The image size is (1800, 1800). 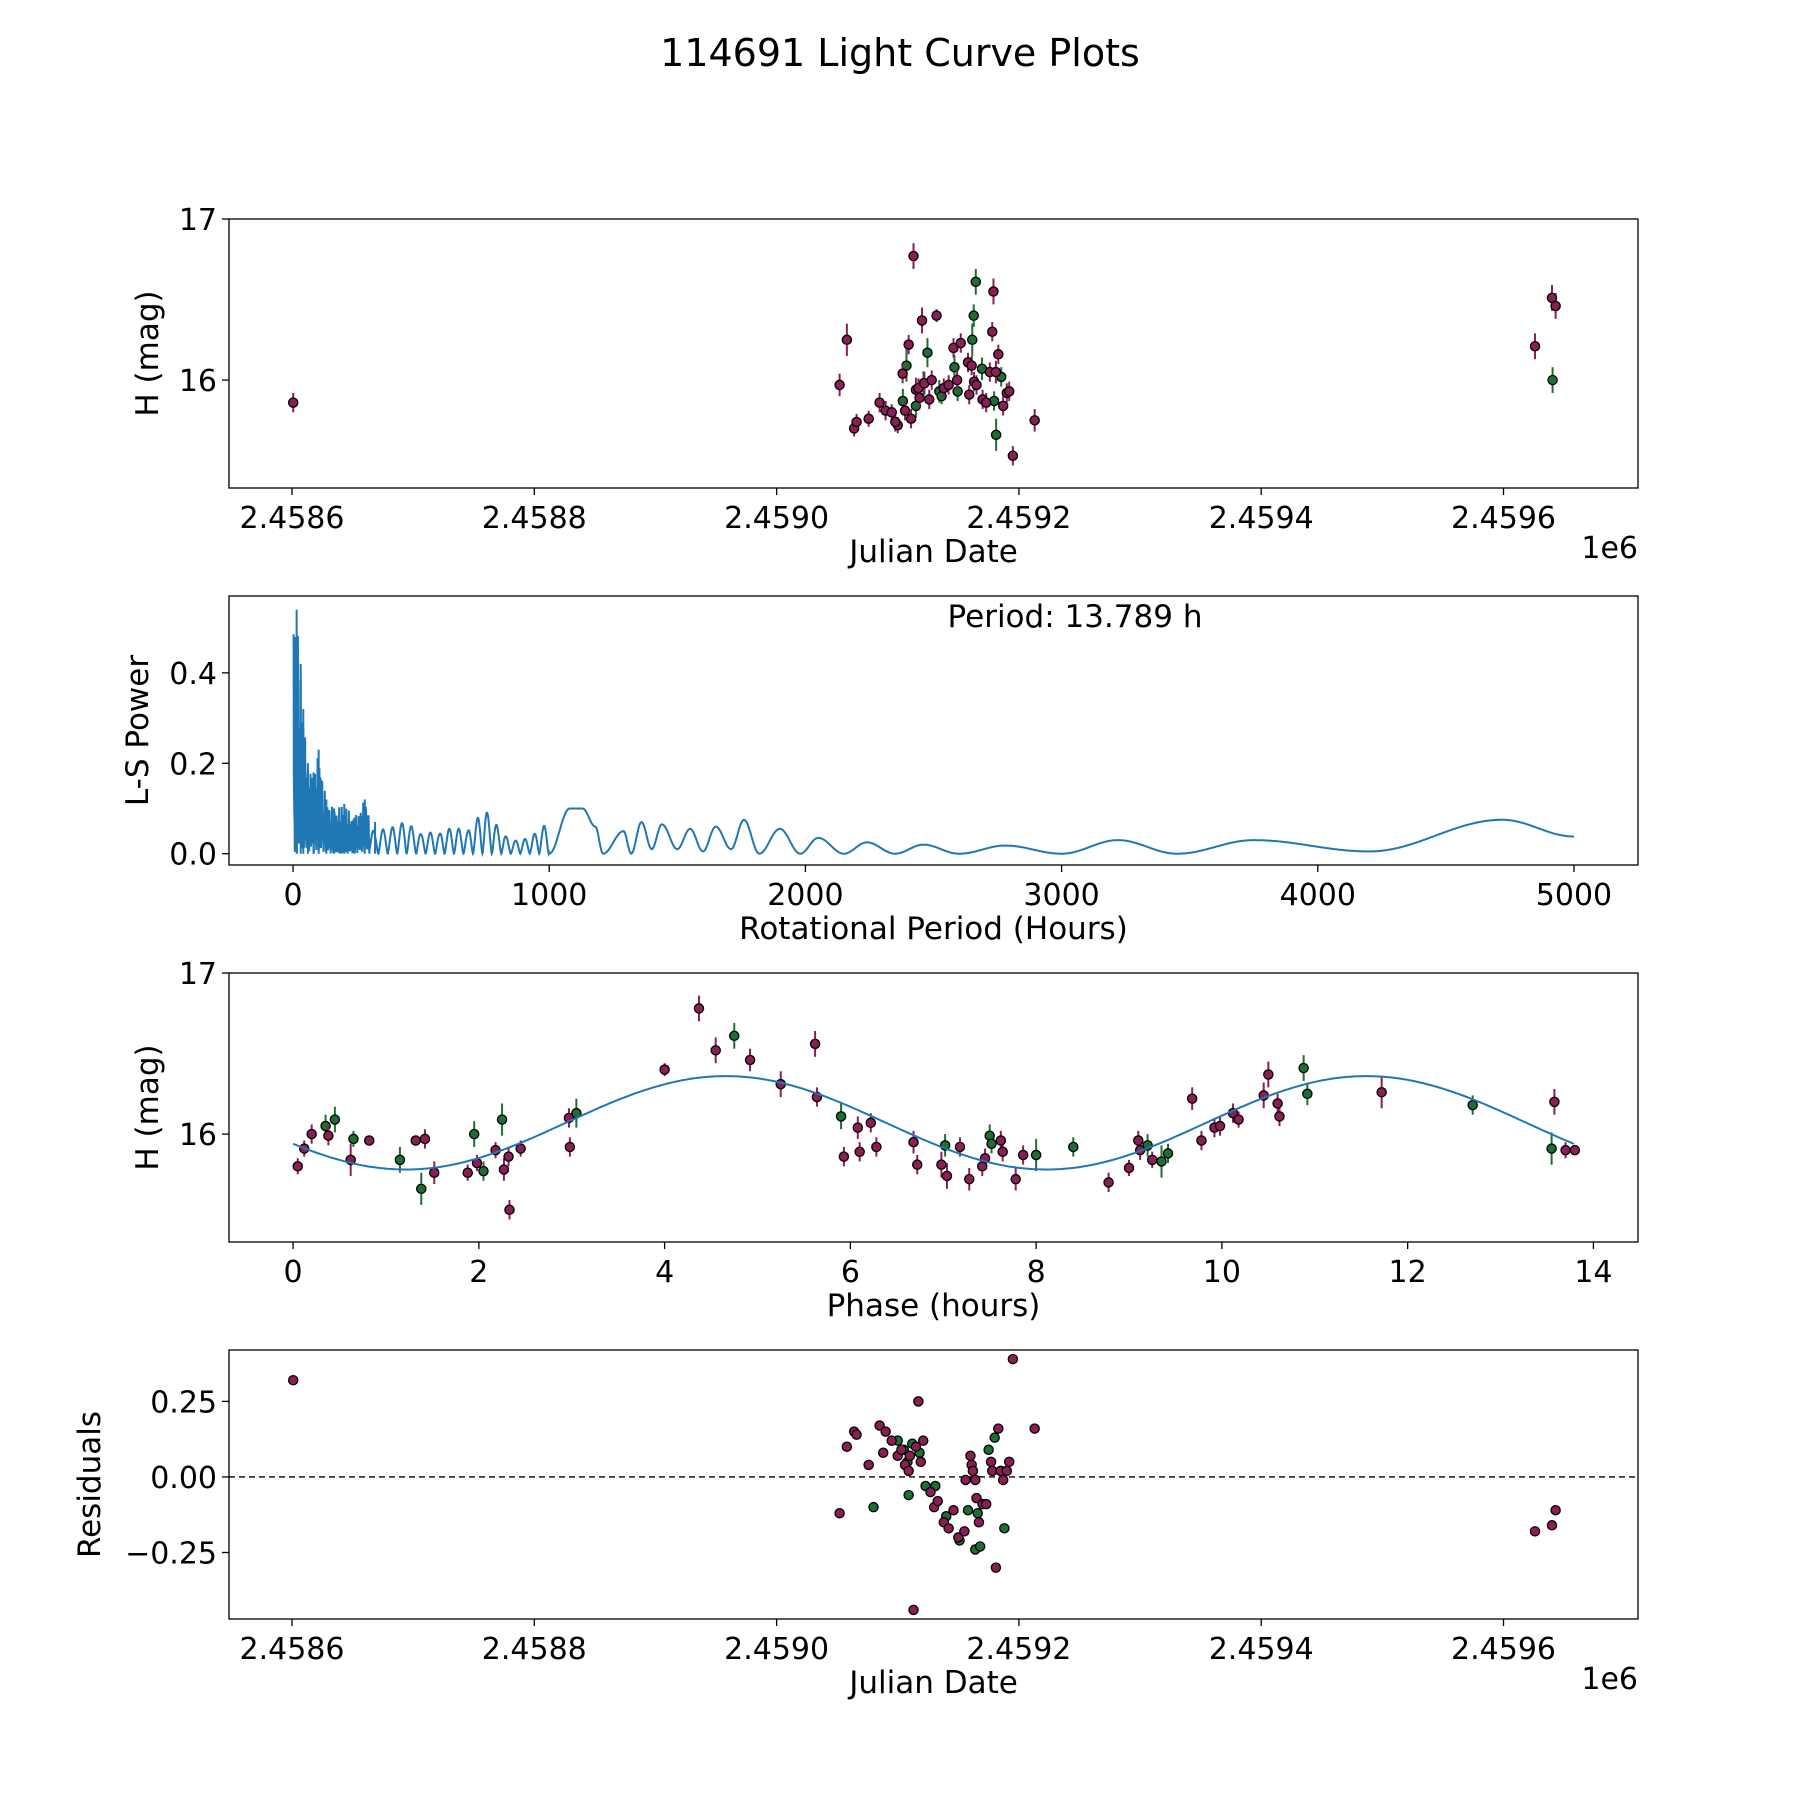 I want to click on phased-xtick-label: 10, so click(x=1222, y=1272).